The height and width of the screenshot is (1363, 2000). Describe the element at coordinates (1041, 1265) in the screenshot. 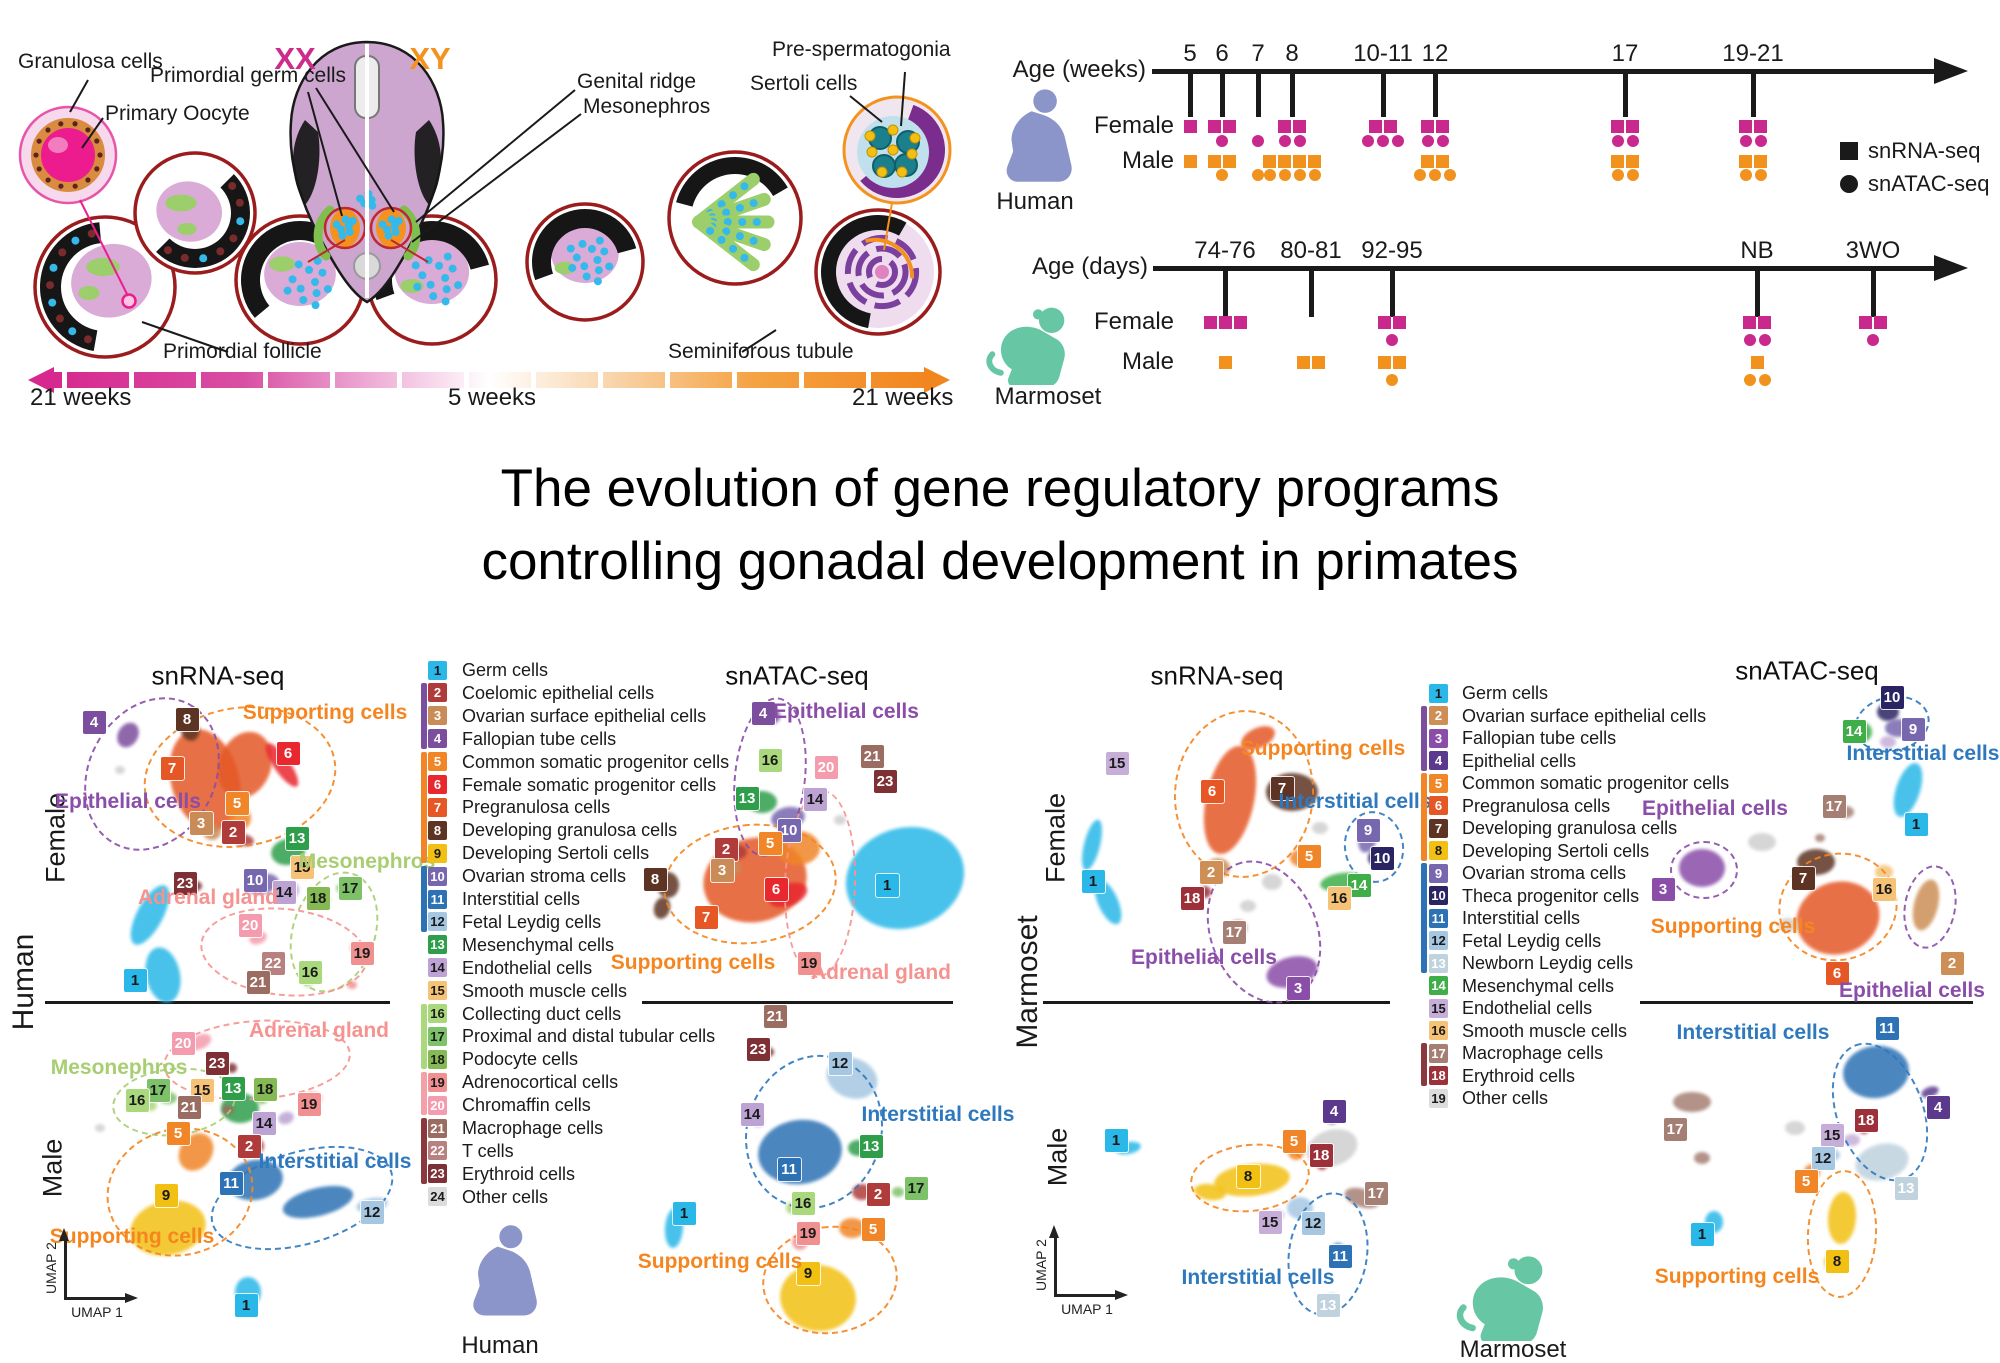

I see `umap-y-label-1: UMAP 2` at that location.